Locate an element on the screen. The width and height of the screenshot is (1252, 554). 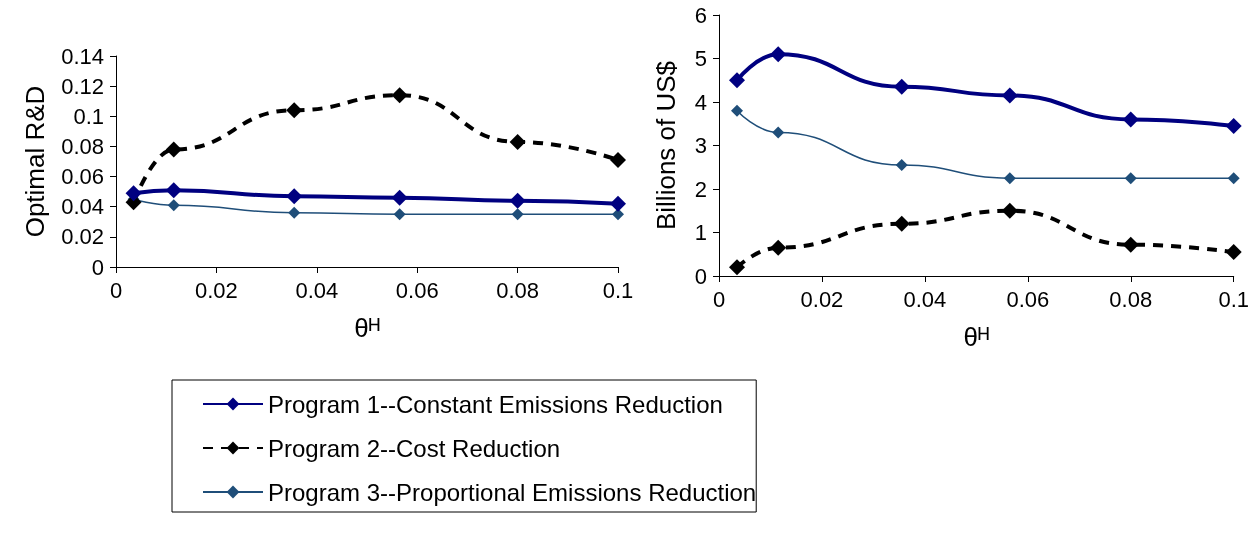
y-tick-label: 4 is located at coordinates (700, 102).